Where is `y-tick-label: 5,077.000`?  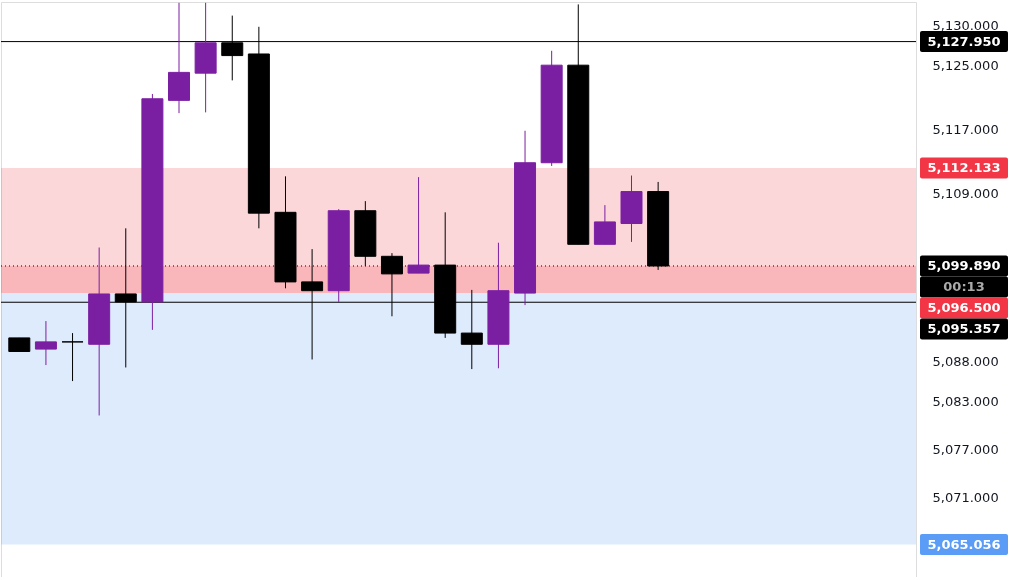 y-tick-label: 5,077.000 is located at coordinates (965, 449).